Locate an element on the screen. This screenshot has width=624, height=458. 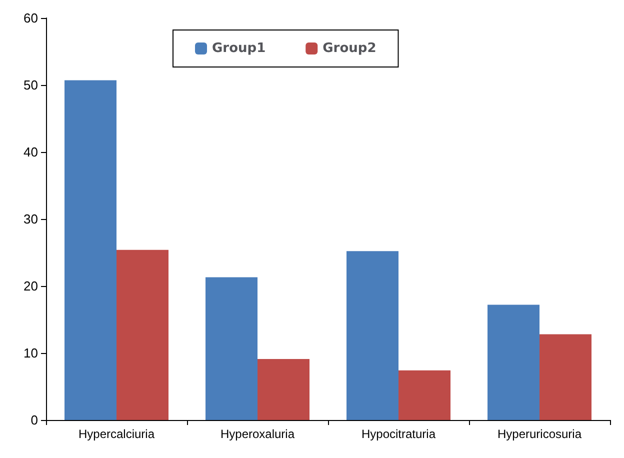
x-tick-label: Hyperuricosuria is located at coordinates (539, 434).